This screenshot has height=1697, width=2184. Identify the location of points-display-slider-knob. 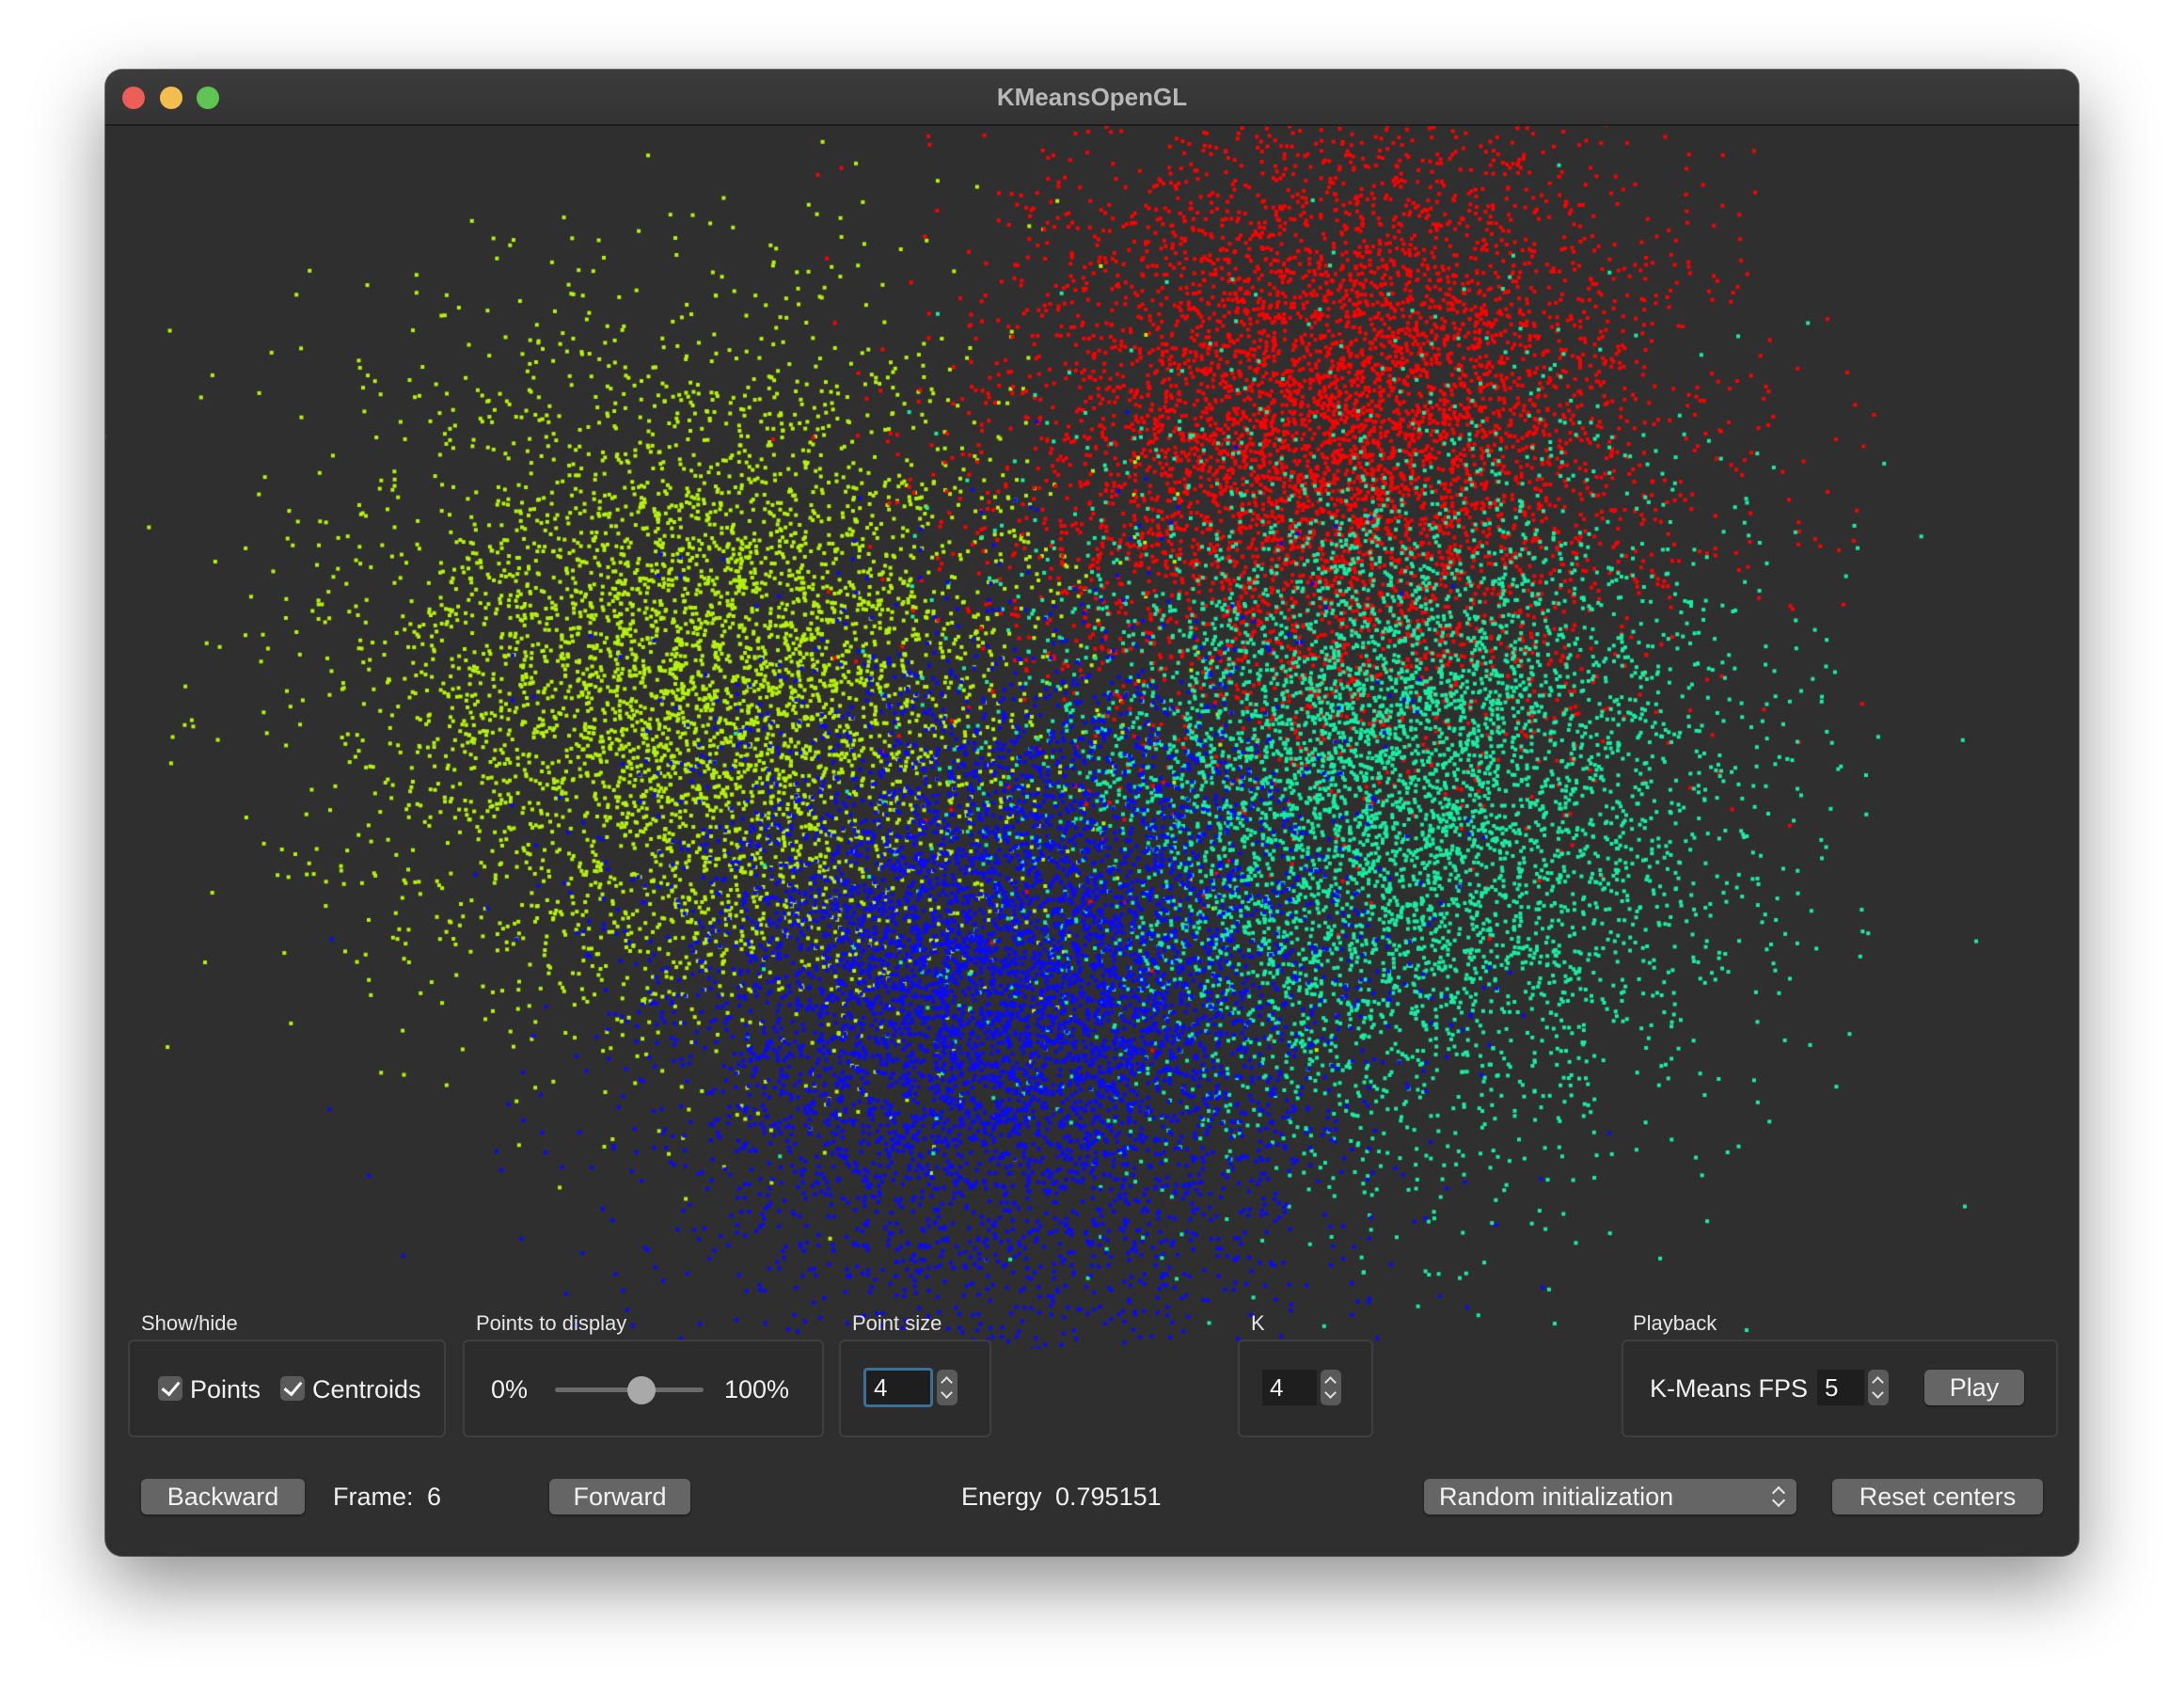
(641, 1390).